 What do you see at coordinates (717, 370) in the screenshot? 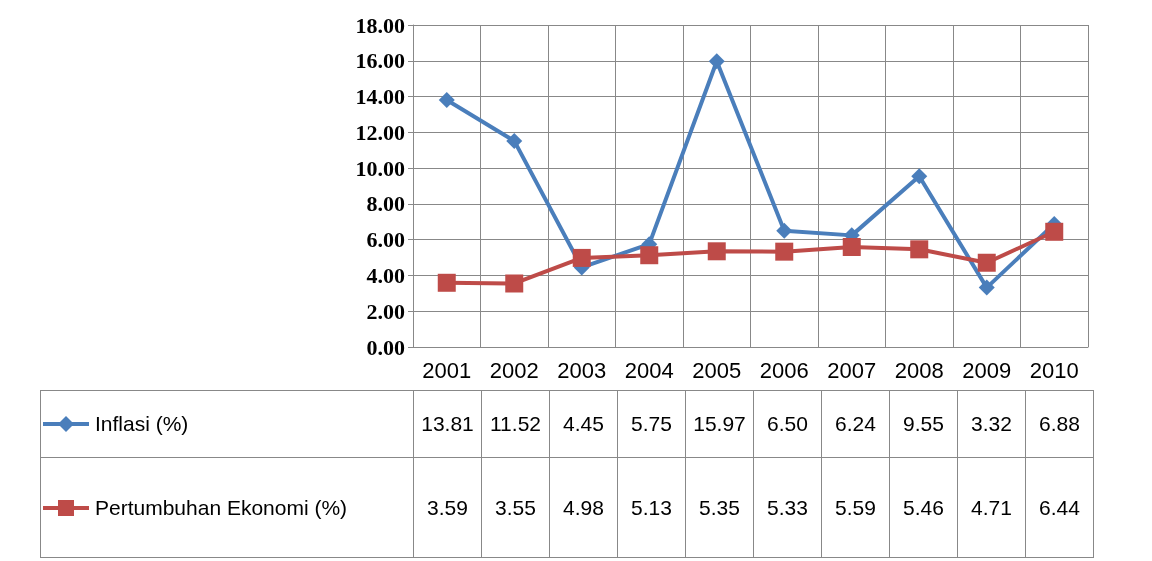
I see `x-tick-label: 2005` at bounding box center [717, 370].